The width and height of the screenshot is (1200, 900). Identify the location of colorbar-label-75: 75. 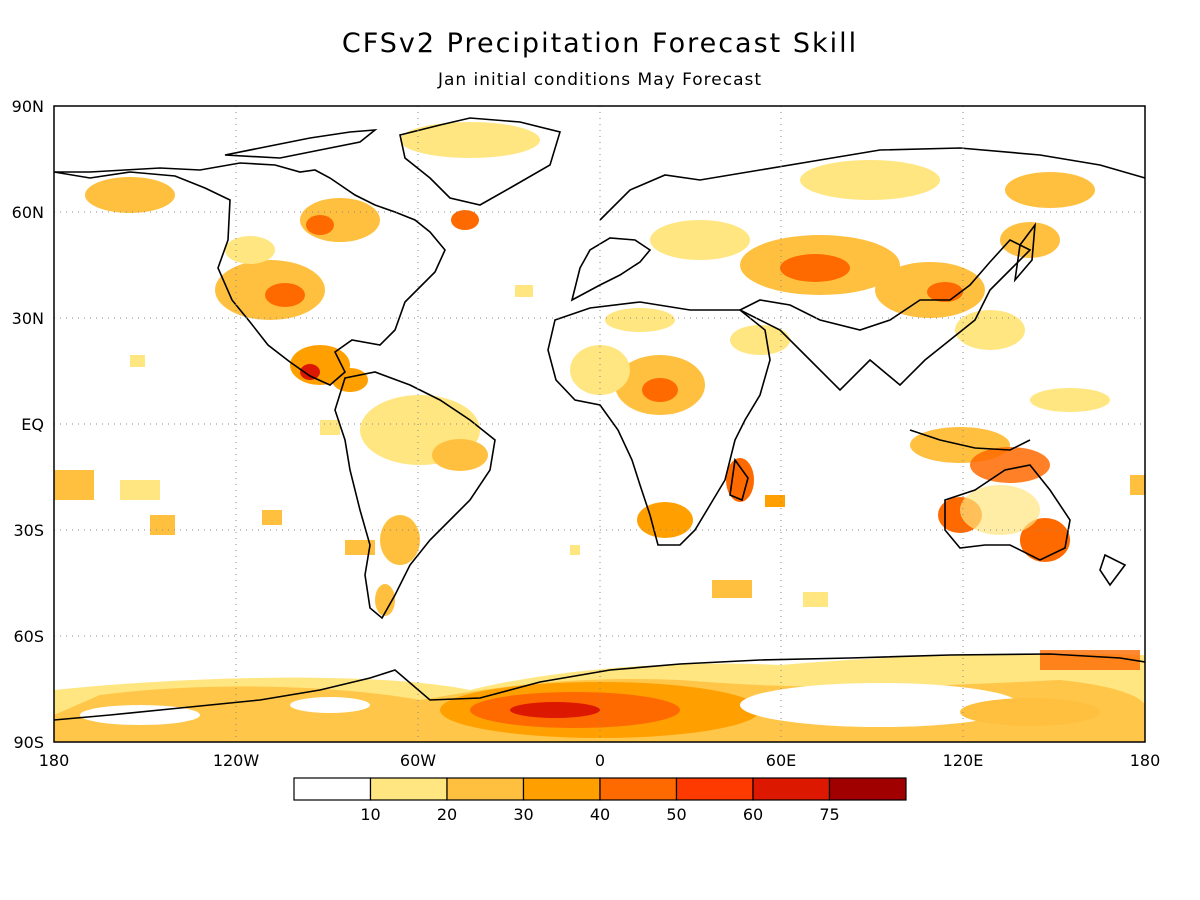
(829, 814).